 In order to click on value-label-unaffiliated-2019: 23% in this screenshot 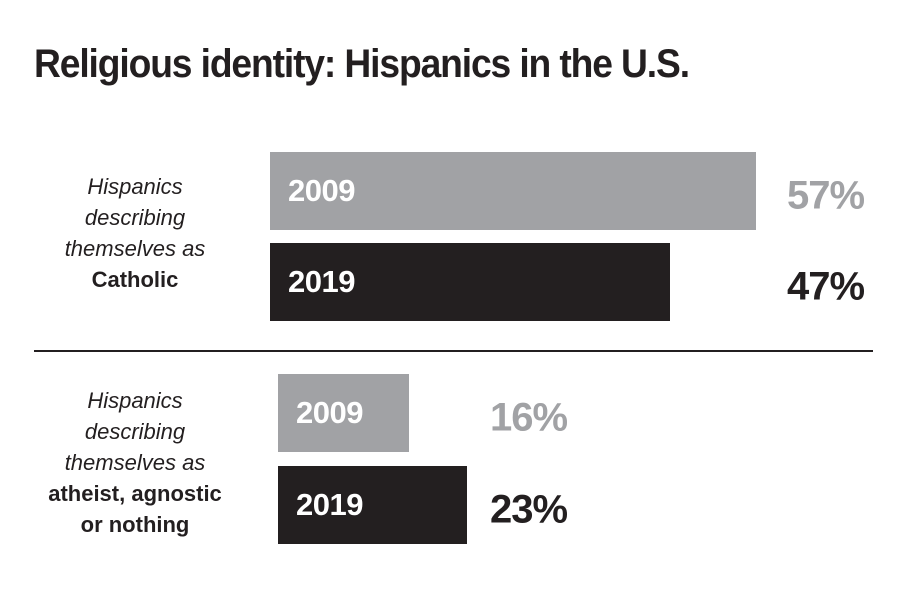, I will do `click(529, 509)`.